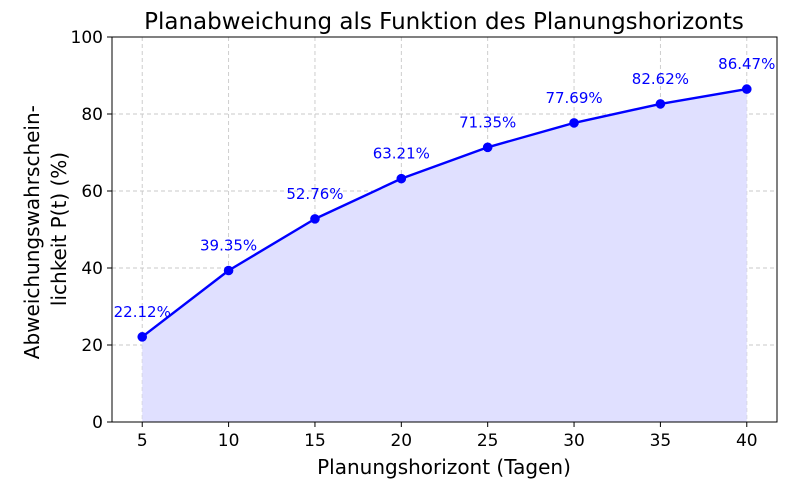 The image size is (787, 490). What do you see at coordinates (142, 441) in the screenshot?
I see `x-tick-label: 5` at bounding box center [142, 441].